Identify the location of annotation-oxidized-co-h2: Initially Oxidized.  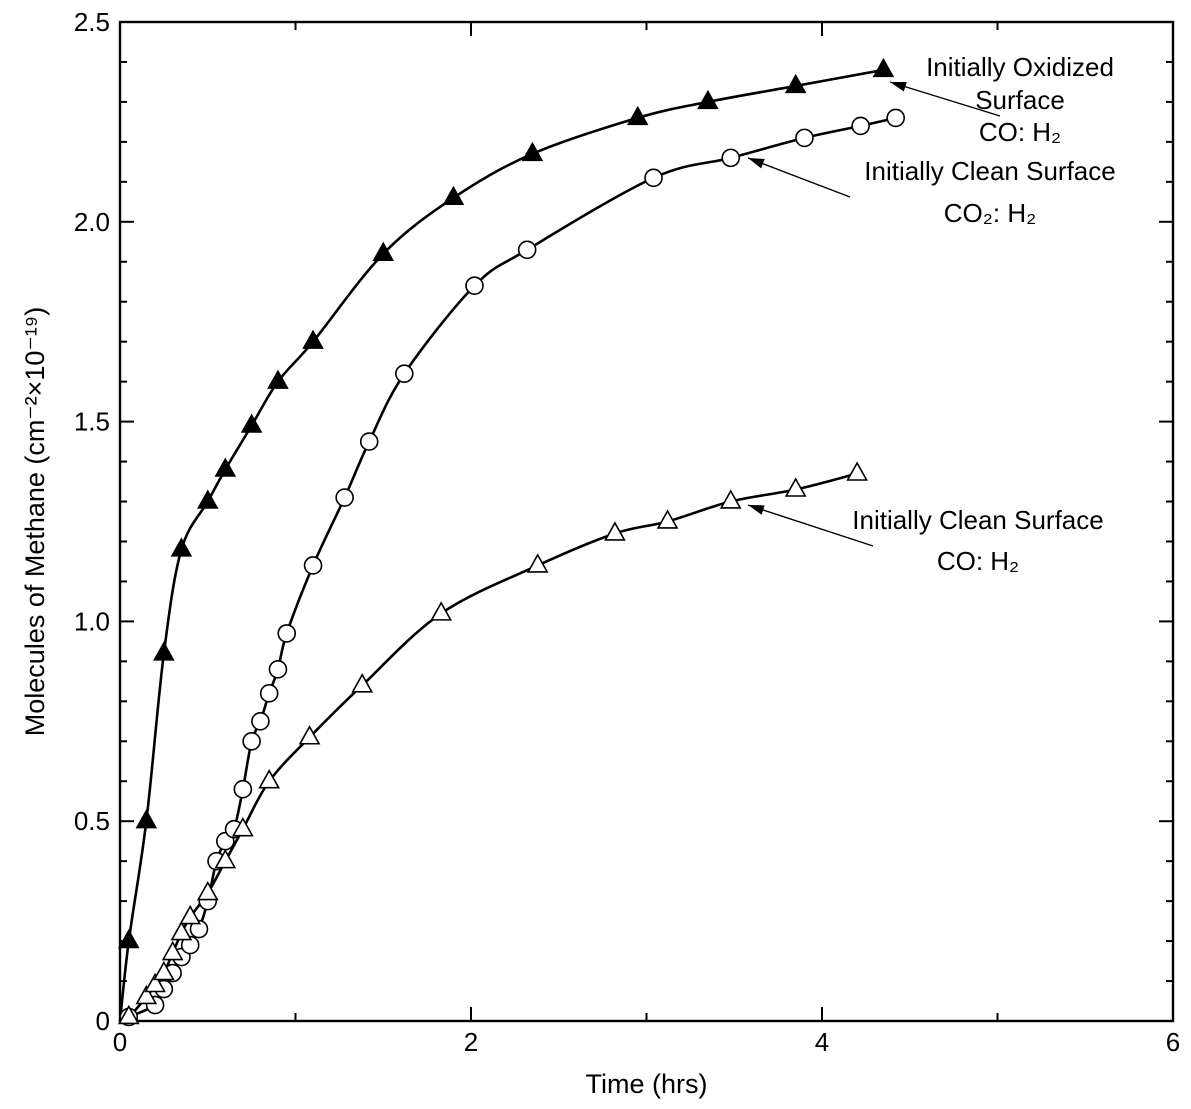
(1020, 67).